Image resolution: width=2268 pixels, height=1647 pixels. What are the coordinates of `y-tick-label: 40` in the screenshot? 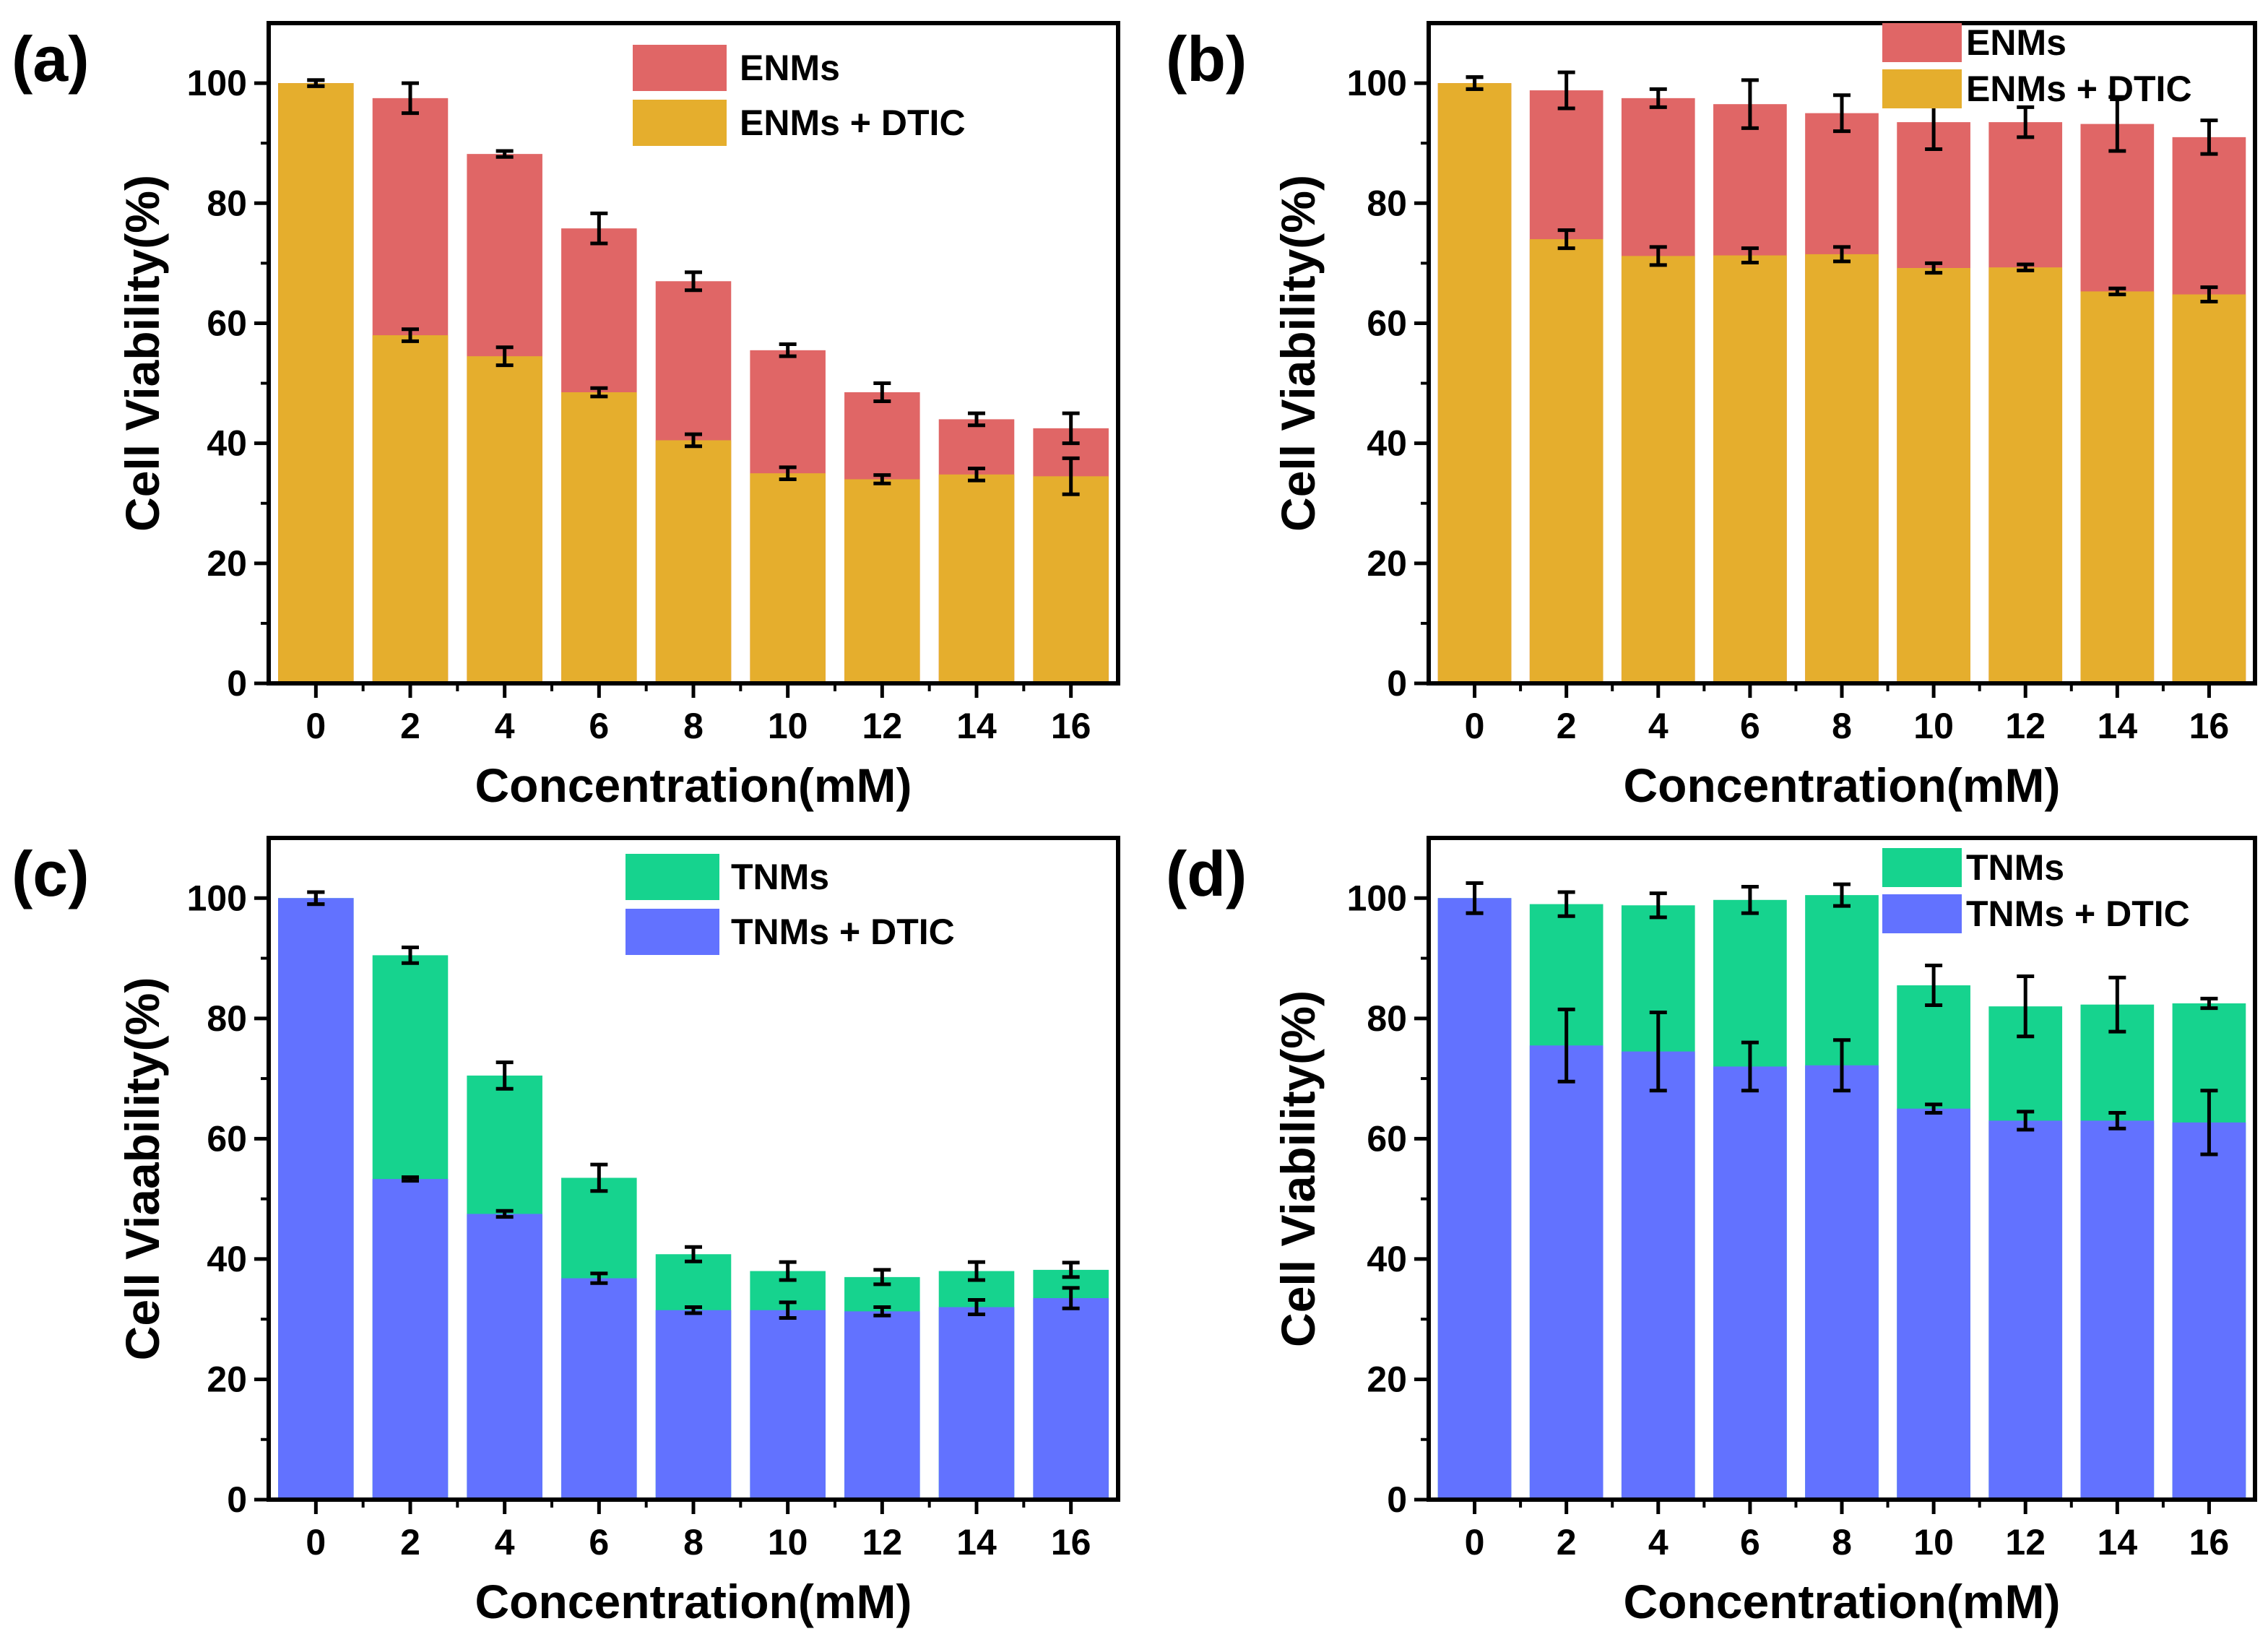 It's located at (227, 1259).